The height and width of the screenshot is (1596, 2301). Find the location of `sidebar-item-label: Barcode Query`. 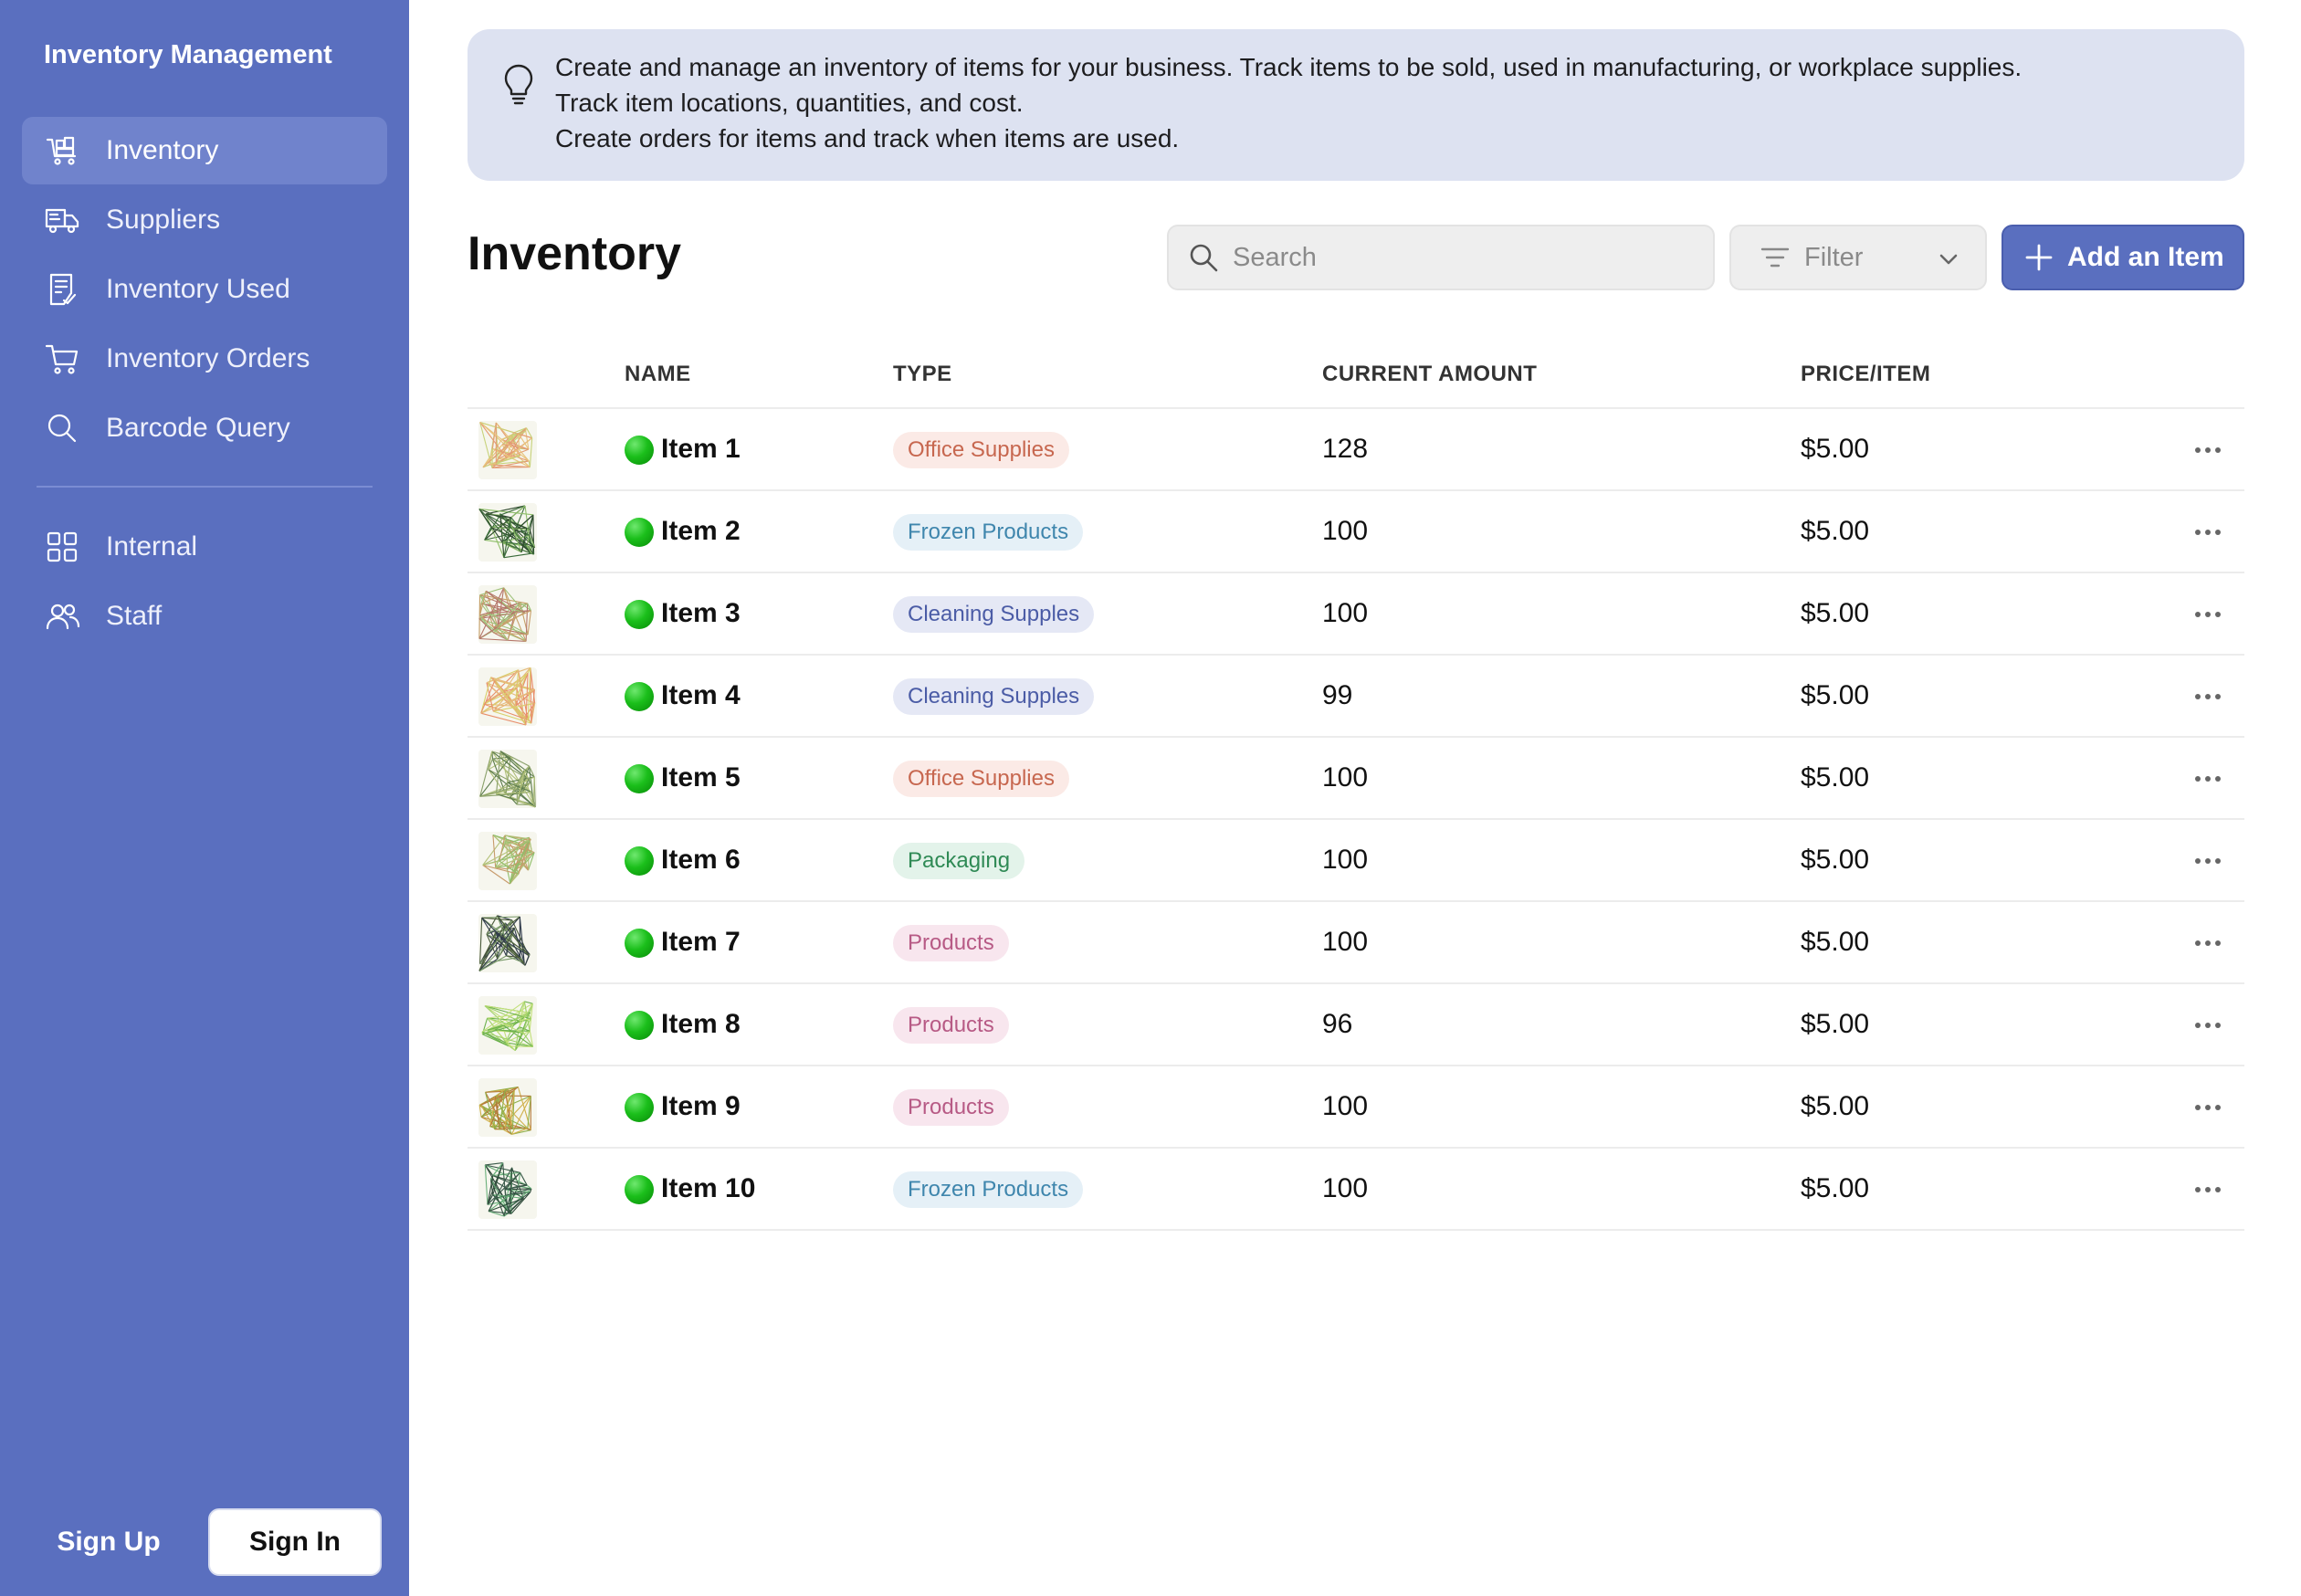

sidebar-item-label: Barcode Query is located at coordinates (198, 428).